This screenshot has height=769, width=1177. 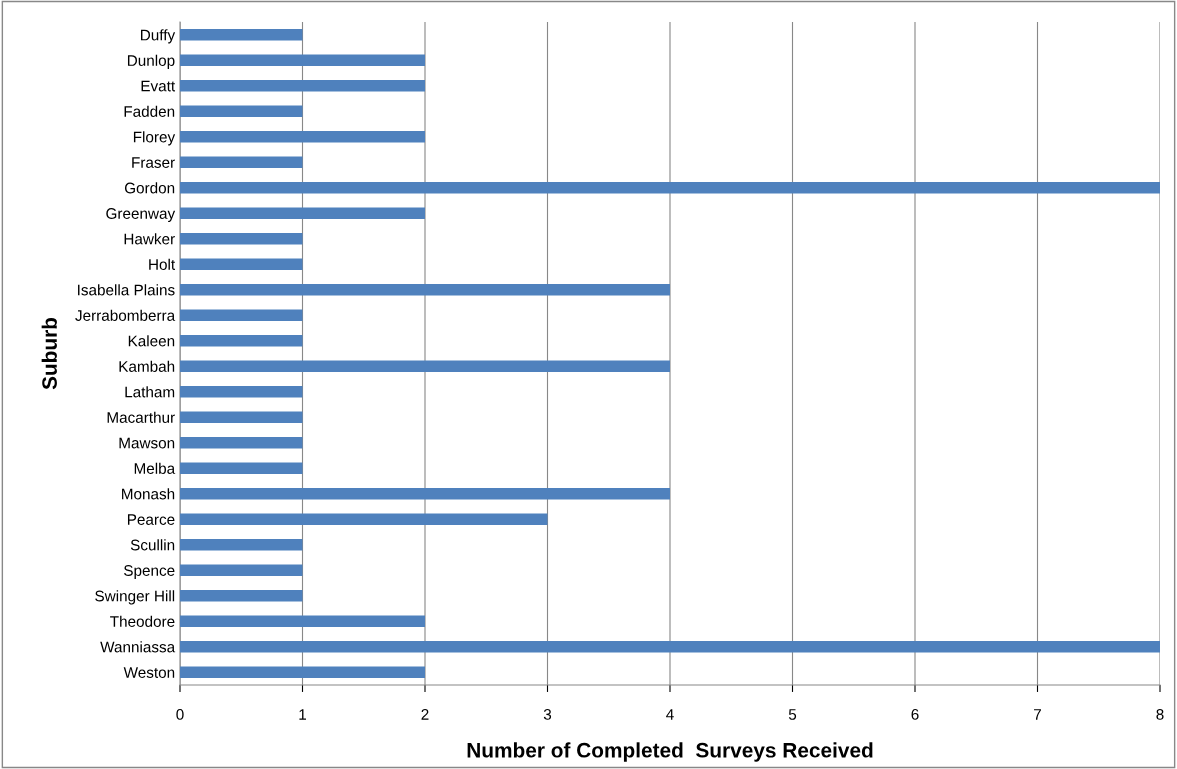 What do you see at coordinates (150, 392) in the screenshot?
I see `y-tick-label: Latham` at bounding box center [150, 392].